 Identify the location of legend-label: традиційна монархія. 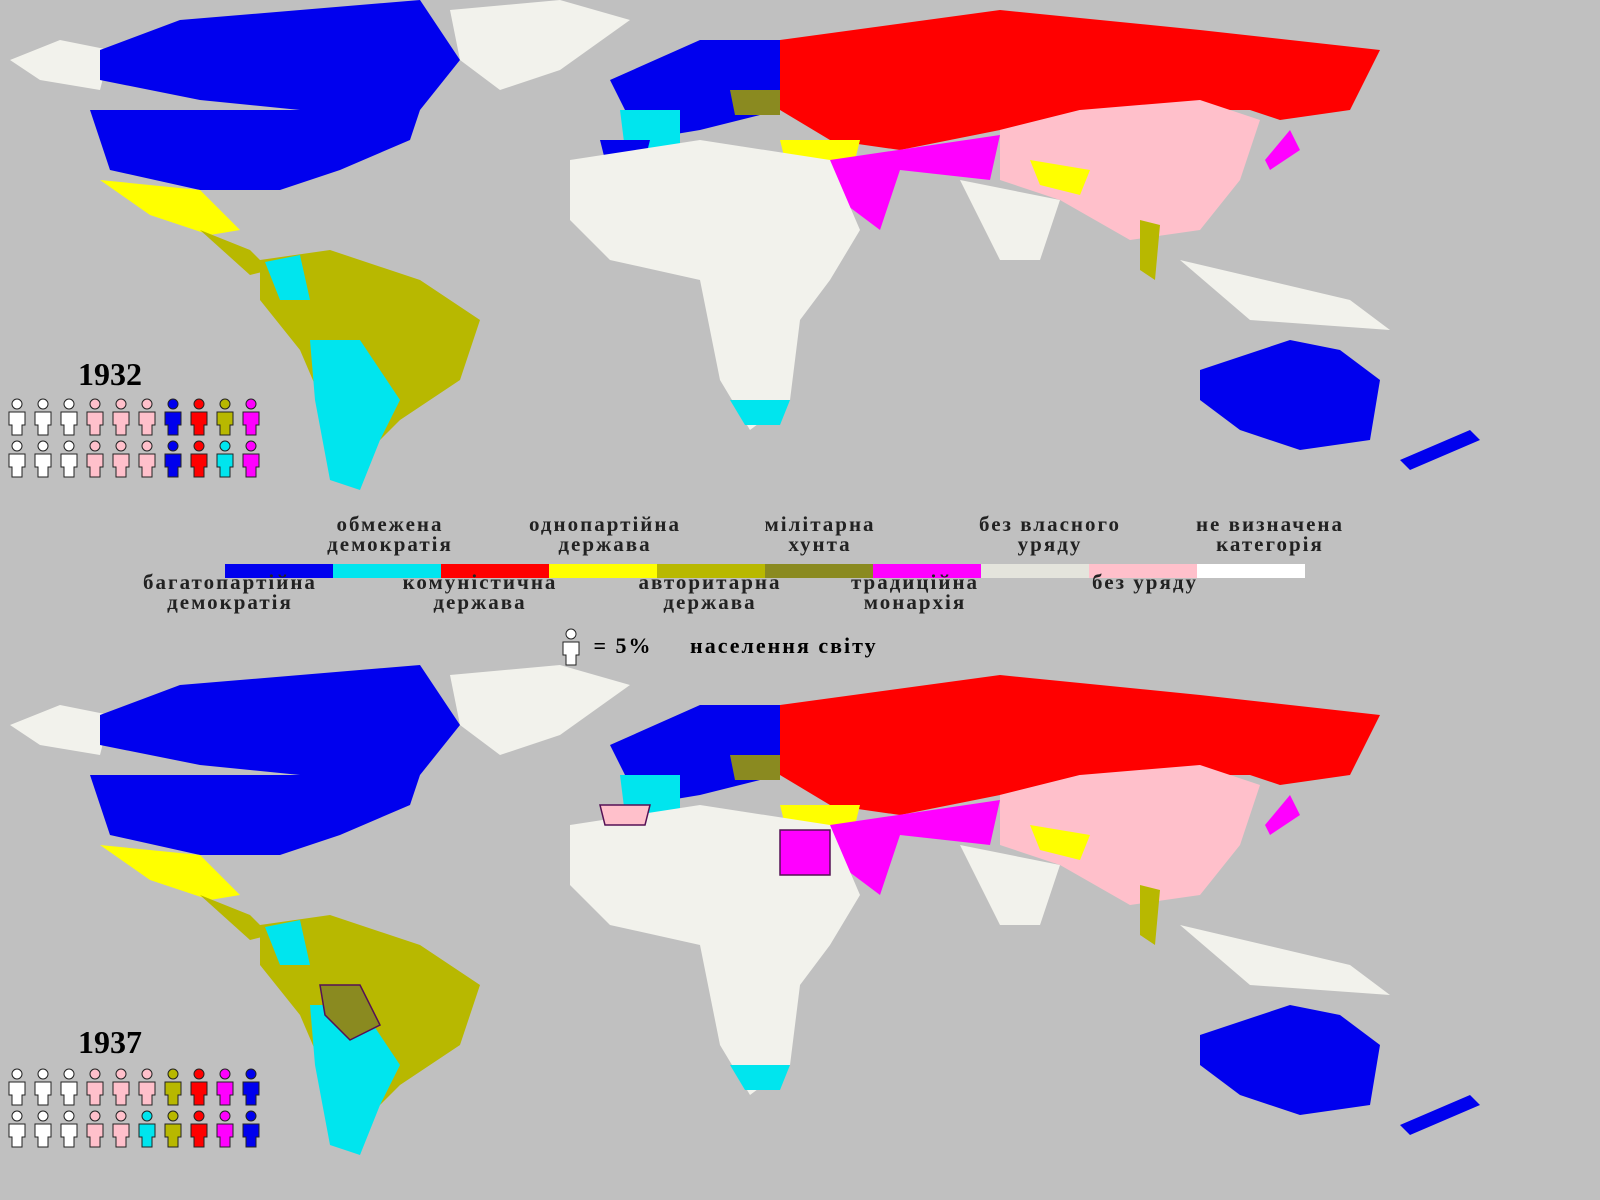
(915, 592).